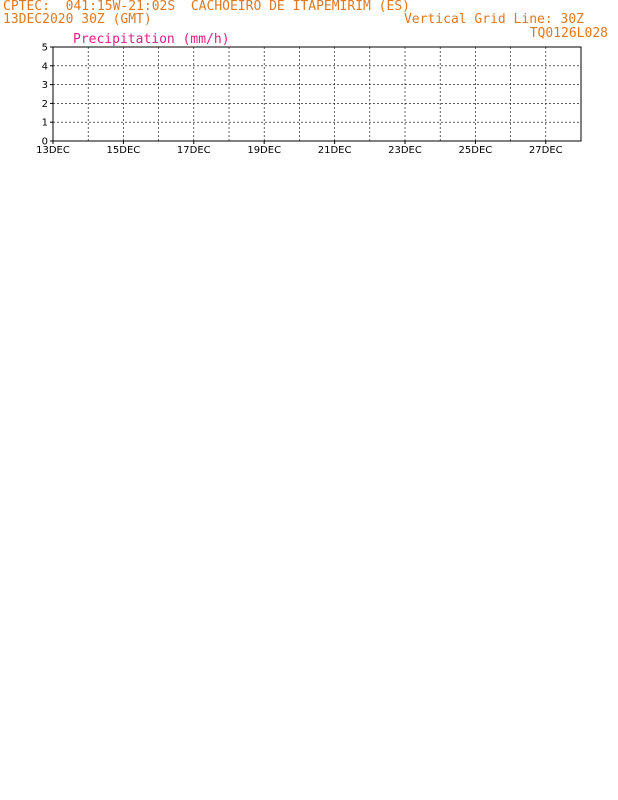 The image size is (618, 800). Describe the element at coordinates (317, 94) in the screenshot. I see `precip-frame` at that location.